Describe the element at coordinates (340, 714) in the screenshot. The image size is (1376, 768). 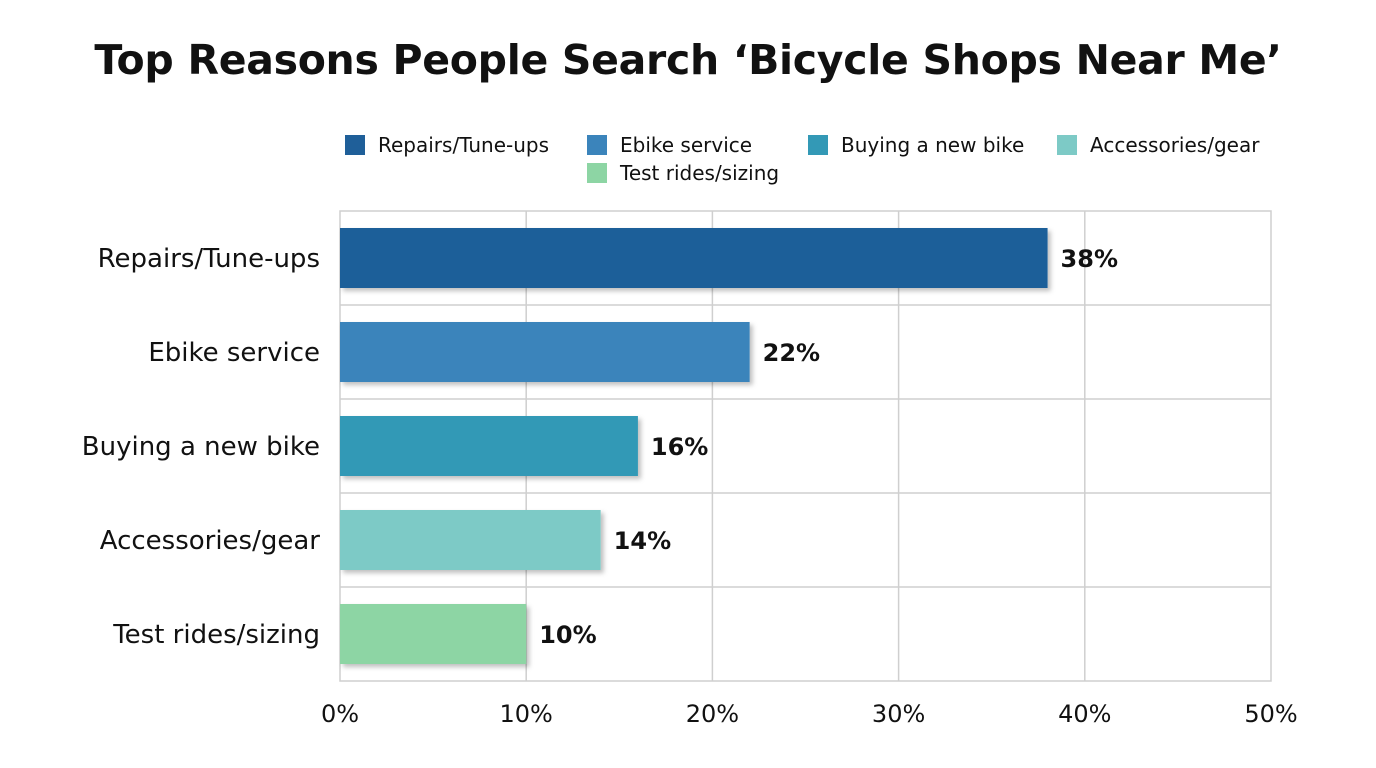
I see `x-tick-label: 0%` at that location.